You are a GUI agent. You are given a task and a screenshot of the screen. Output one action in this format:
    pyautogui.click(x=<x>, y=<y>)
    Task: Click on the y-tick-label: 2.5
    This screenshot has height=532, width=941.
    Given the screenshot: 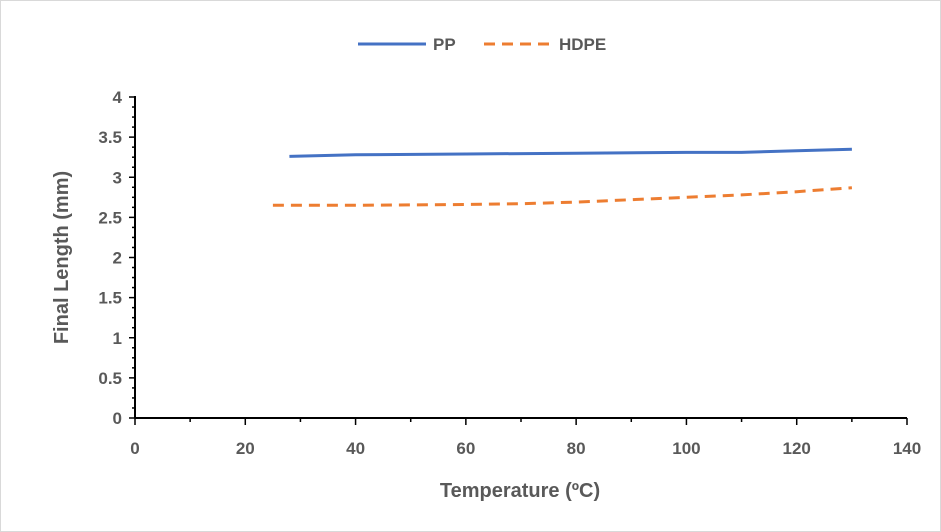 What is the action you would take?
    pyautogui.click(x=110, y=217)
    